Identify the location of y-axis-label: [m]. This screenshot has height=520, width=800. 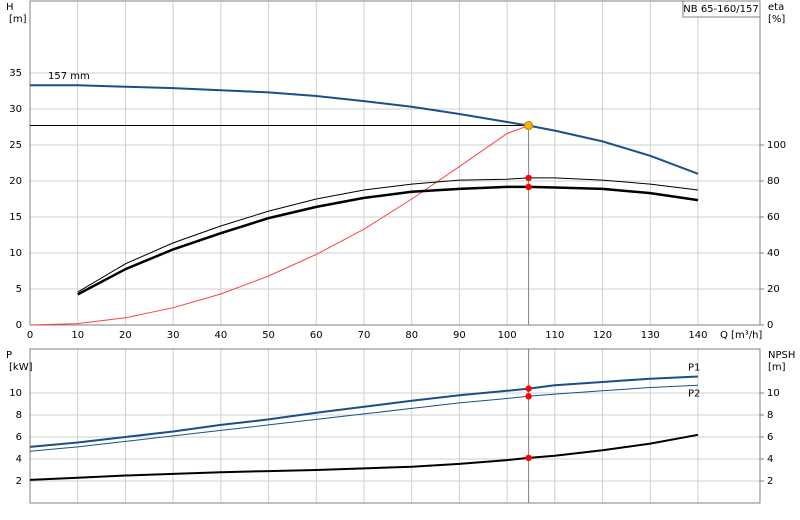
(18, 19).